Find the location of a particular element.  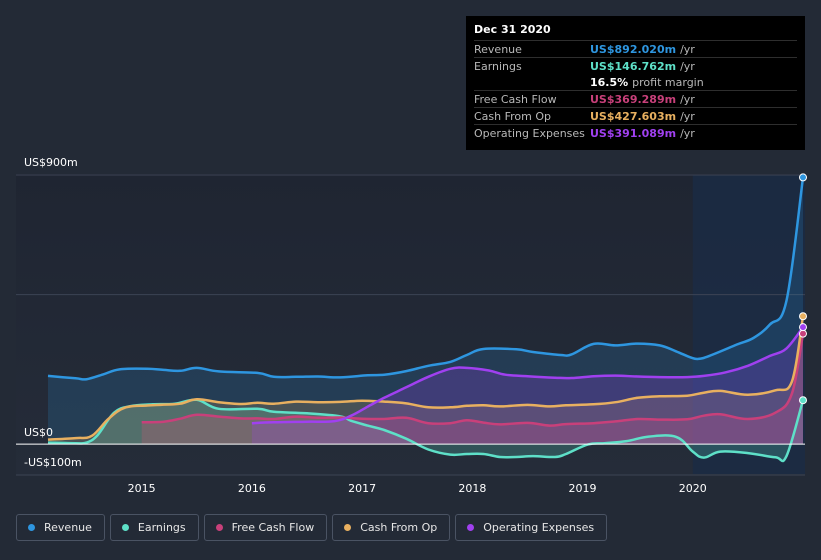

legend-label: Operating Expenses is located at coordinates (539, 527).